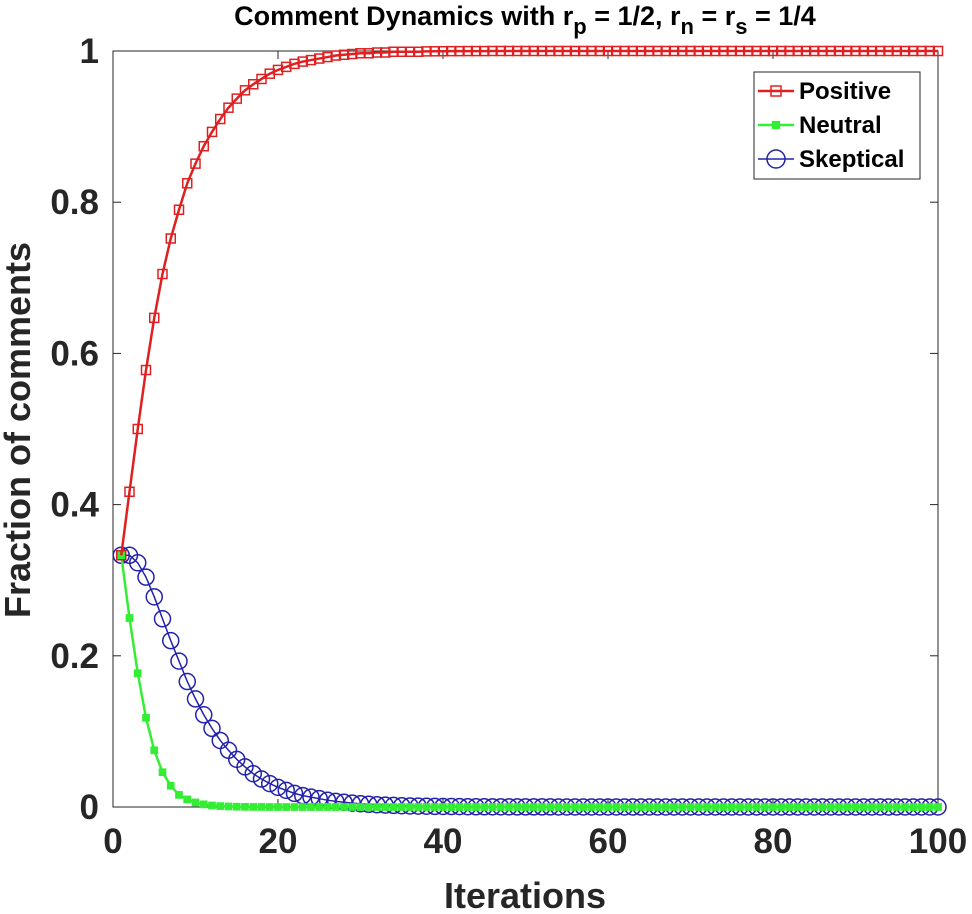  I want to click on y-tick-label: 0, so click(89, 807).